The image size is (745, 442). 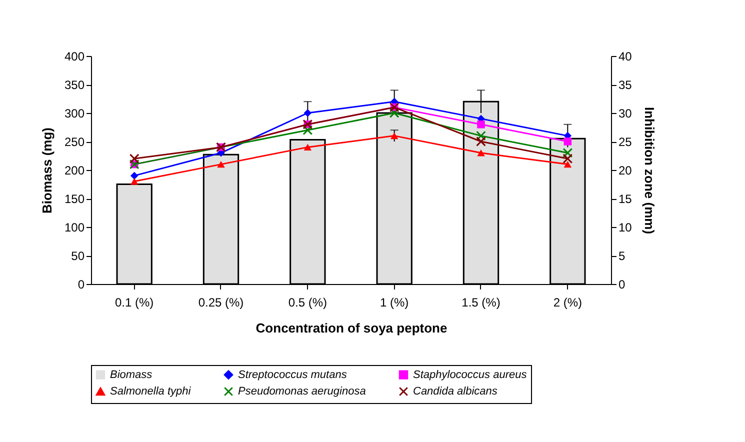 I want to click on y2-tick-label: 0, so click(x=622, y=285).